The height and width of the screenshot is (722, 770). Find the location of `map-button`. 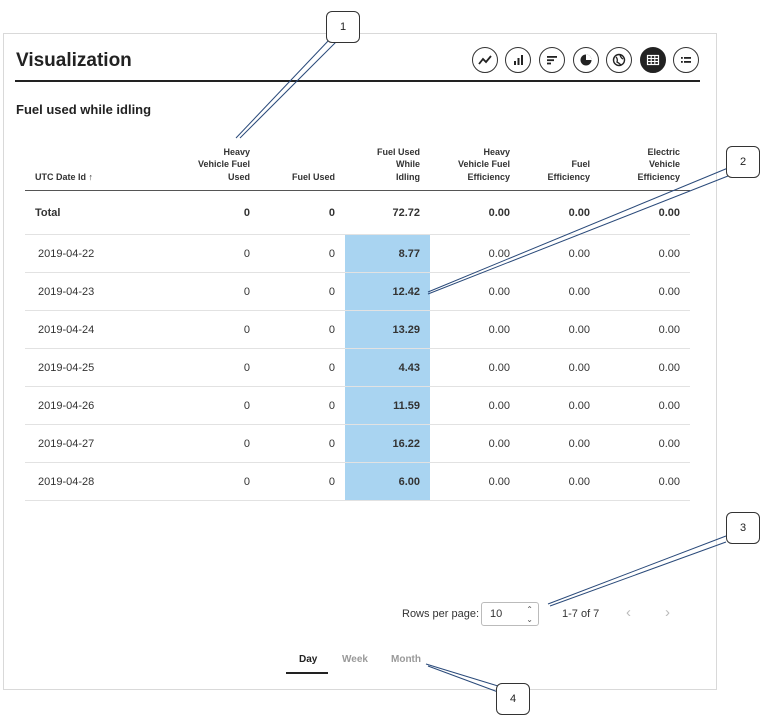

map-button is located at coordinates (619, 60).